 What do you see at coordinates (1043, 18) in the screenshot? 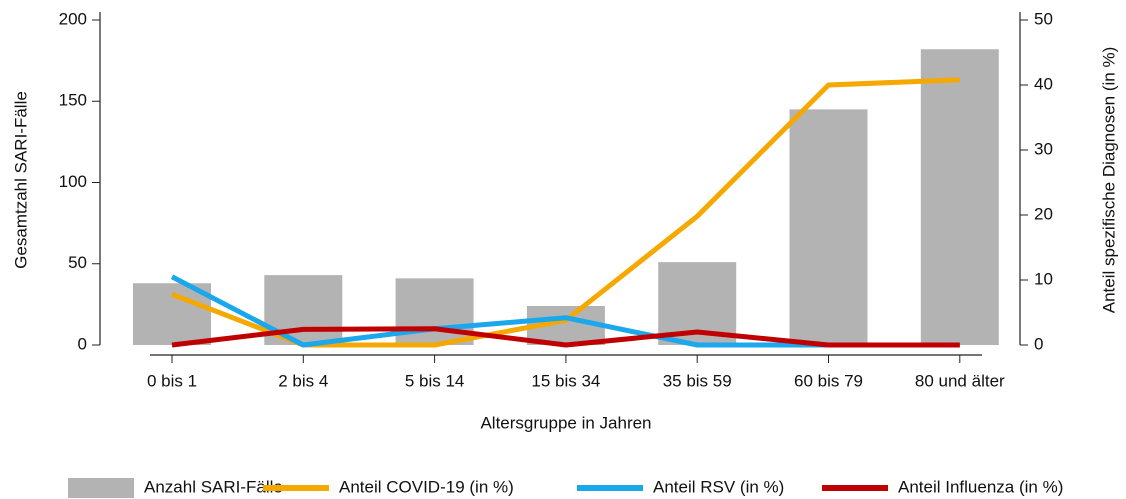
I see `y2-tick-label: 50` at bounding box center [1043, 18].